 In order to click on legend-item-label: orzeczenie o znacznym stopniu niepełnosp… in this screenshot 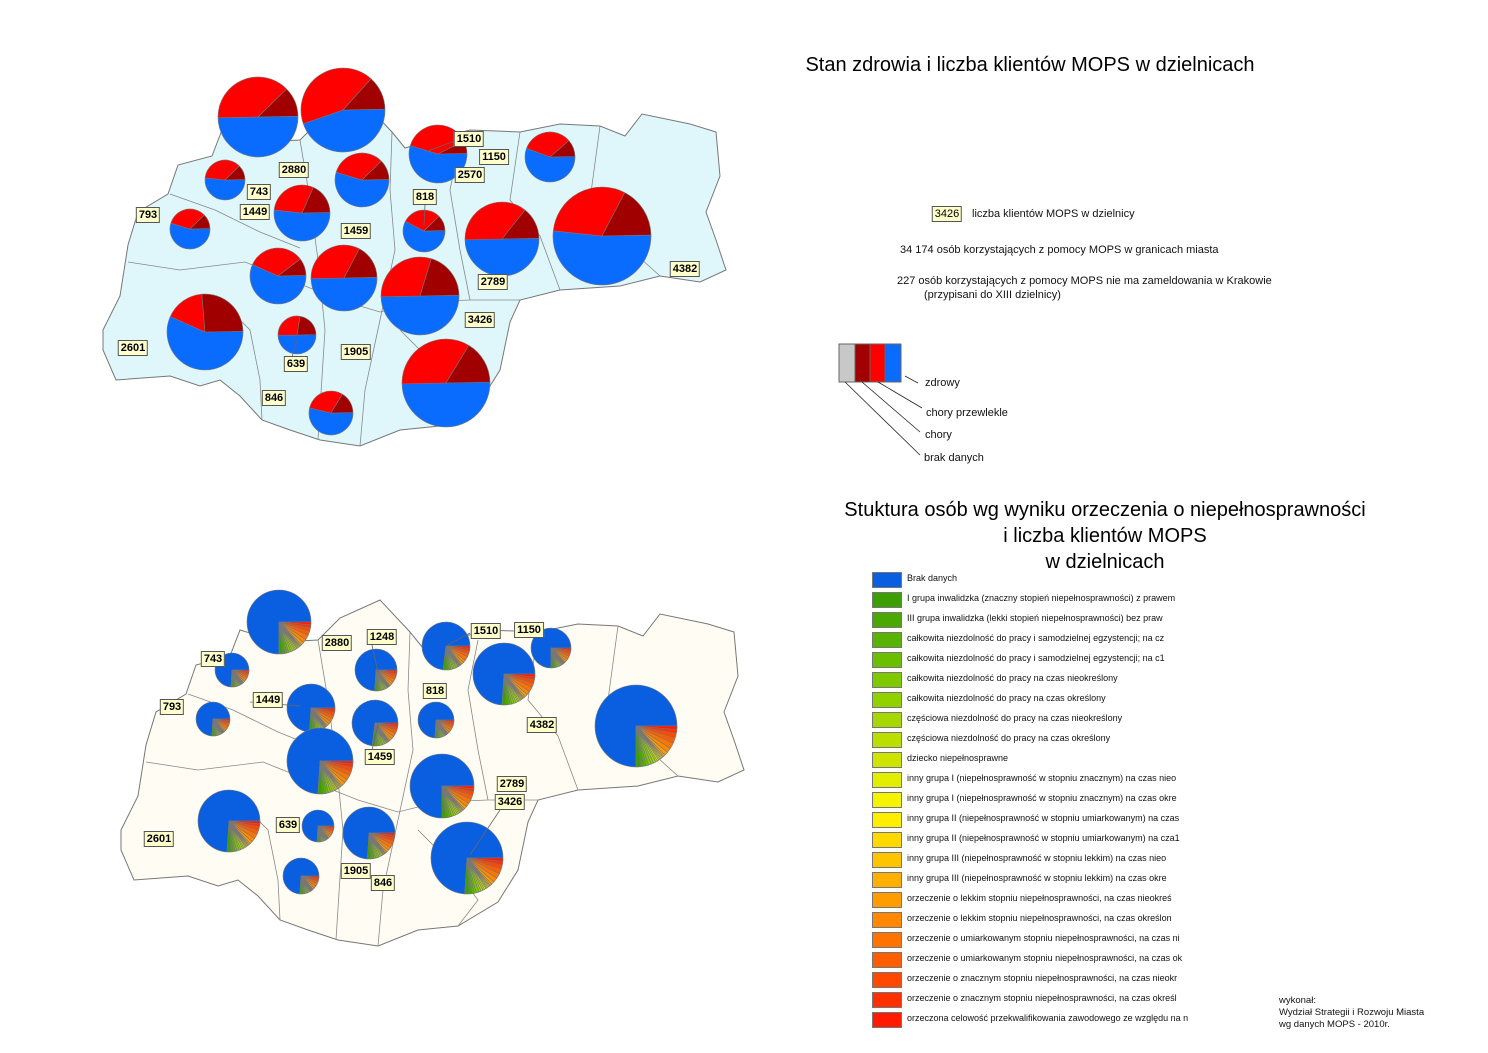, I will do `click(1042, 998)`.